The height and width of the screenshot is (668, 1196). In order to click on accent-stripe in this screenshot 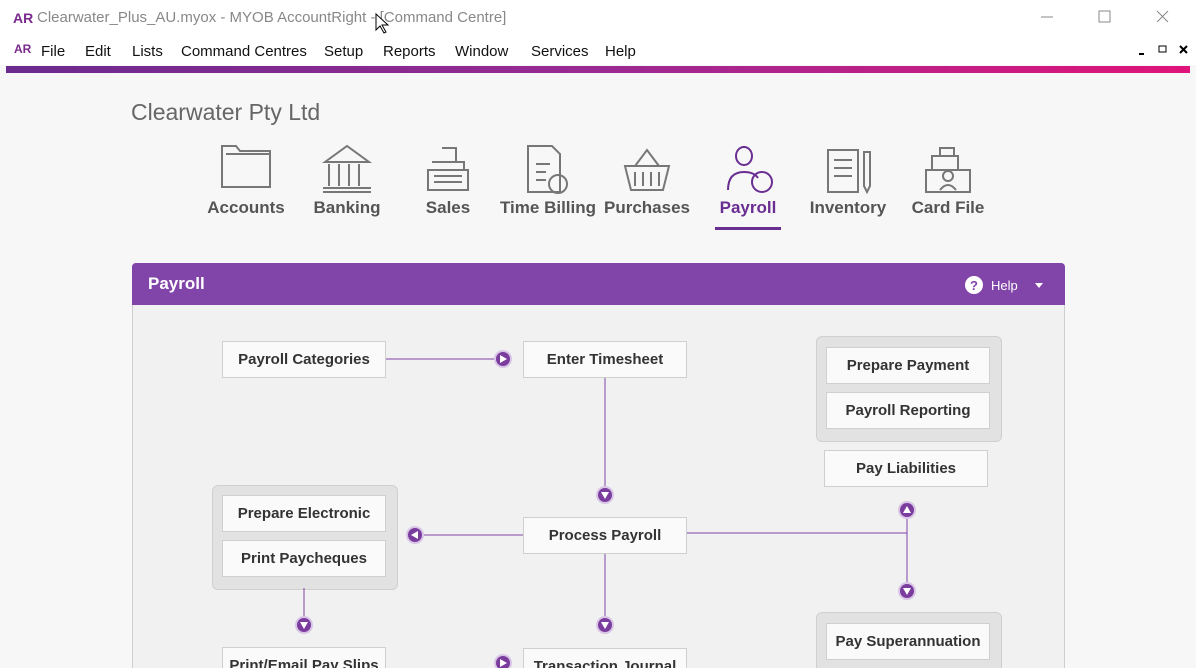, I will do `click(598, 69)`.